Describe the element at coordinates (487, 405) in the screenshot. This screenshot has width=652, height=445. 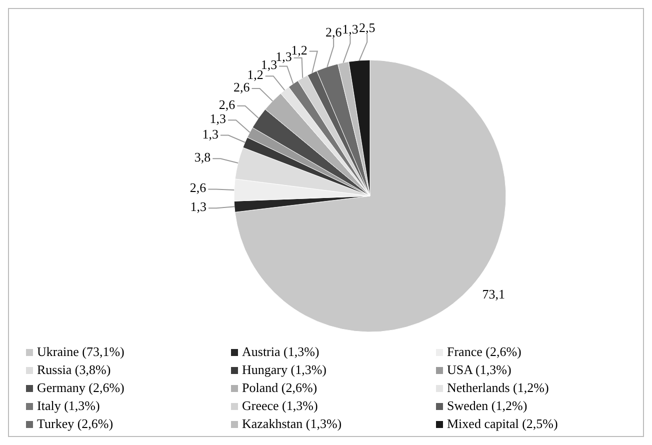
I see `legend-label: Sweden (1,2%)` at that location.